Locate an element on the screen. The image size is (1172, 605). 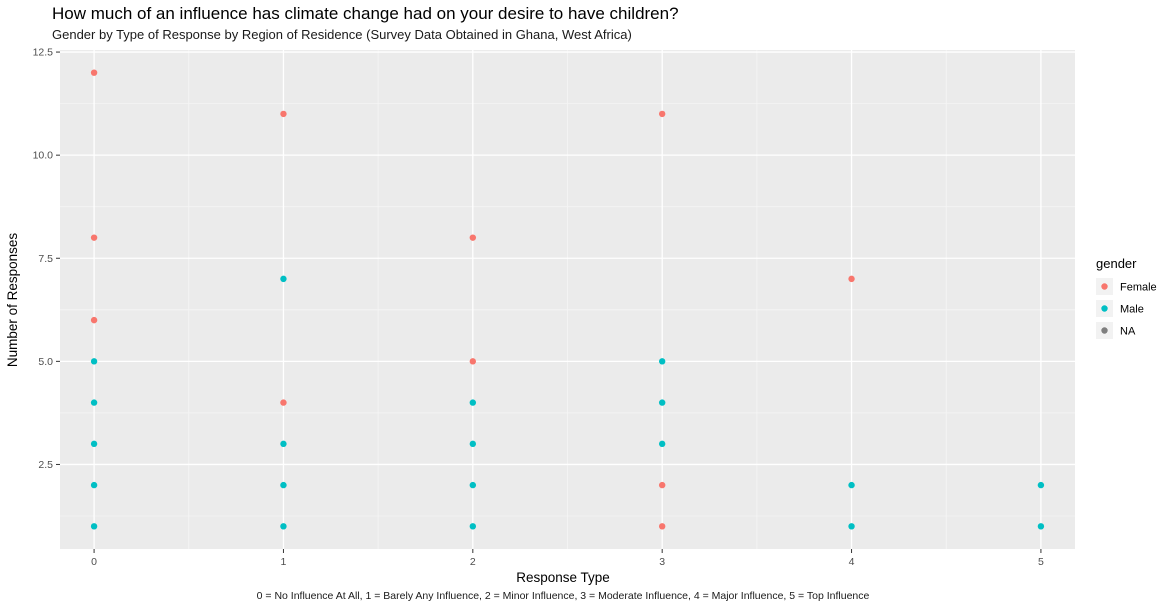
legend-swatch-female is located at coordinates (1104, 286).